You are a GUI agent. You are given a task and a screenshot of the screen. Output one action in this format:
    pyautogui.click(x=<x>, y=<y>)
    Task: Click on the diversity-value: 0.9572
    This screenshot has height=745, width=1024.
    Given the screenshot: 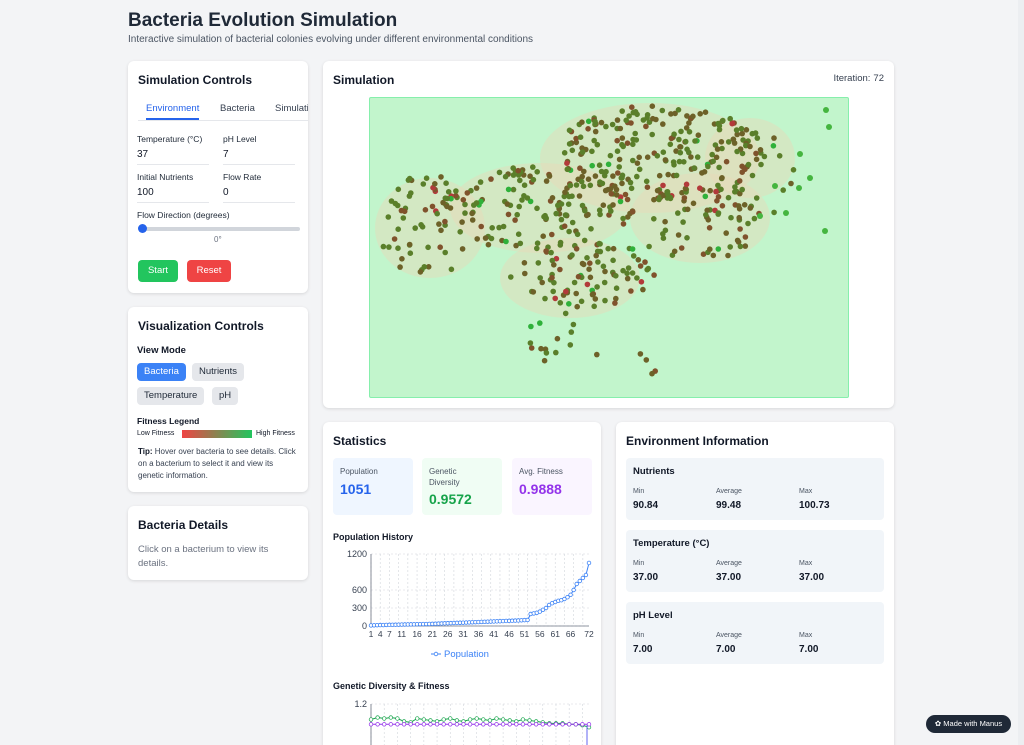 What is the action you would take?
    pyautogui.click(x=450, y=499)
    